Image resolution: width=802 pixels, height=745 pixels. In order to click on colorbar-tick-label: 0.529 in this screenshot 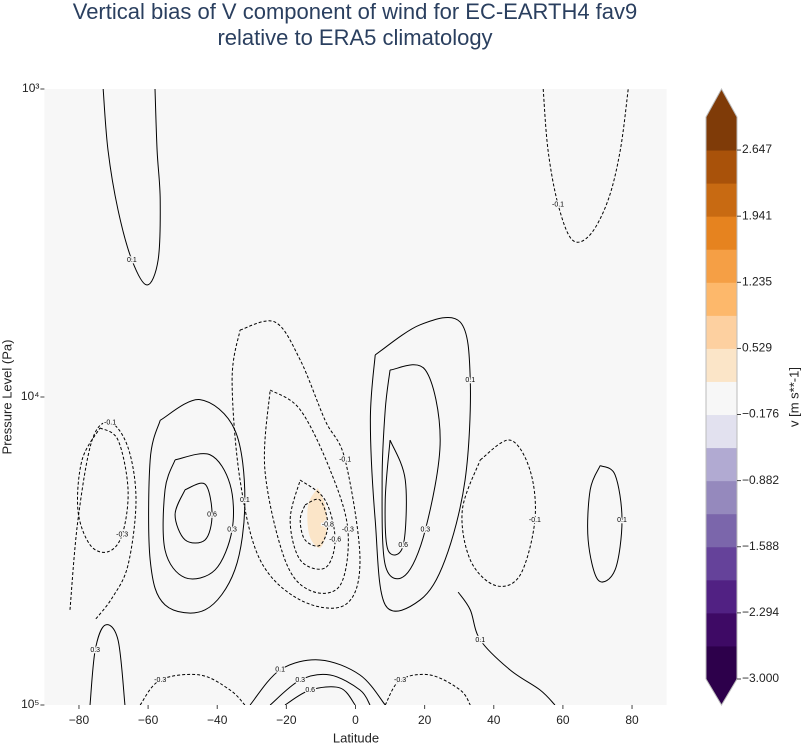, I will do `click(757, 348)`.